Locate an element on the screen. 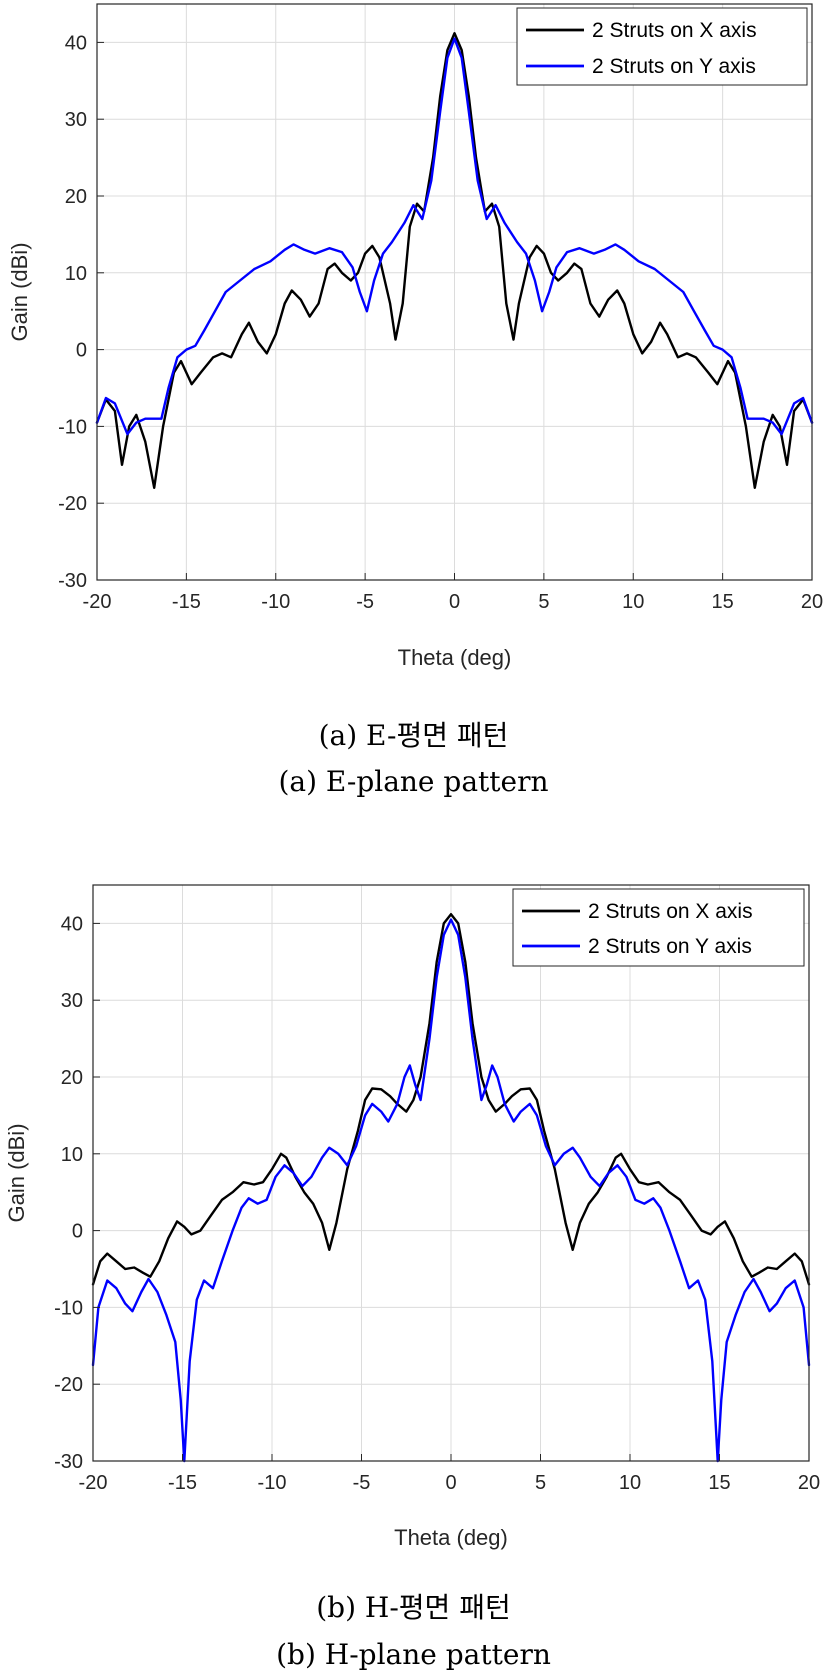  e-plane-x-tick-label: -10 is located at coordinates (275, 602).